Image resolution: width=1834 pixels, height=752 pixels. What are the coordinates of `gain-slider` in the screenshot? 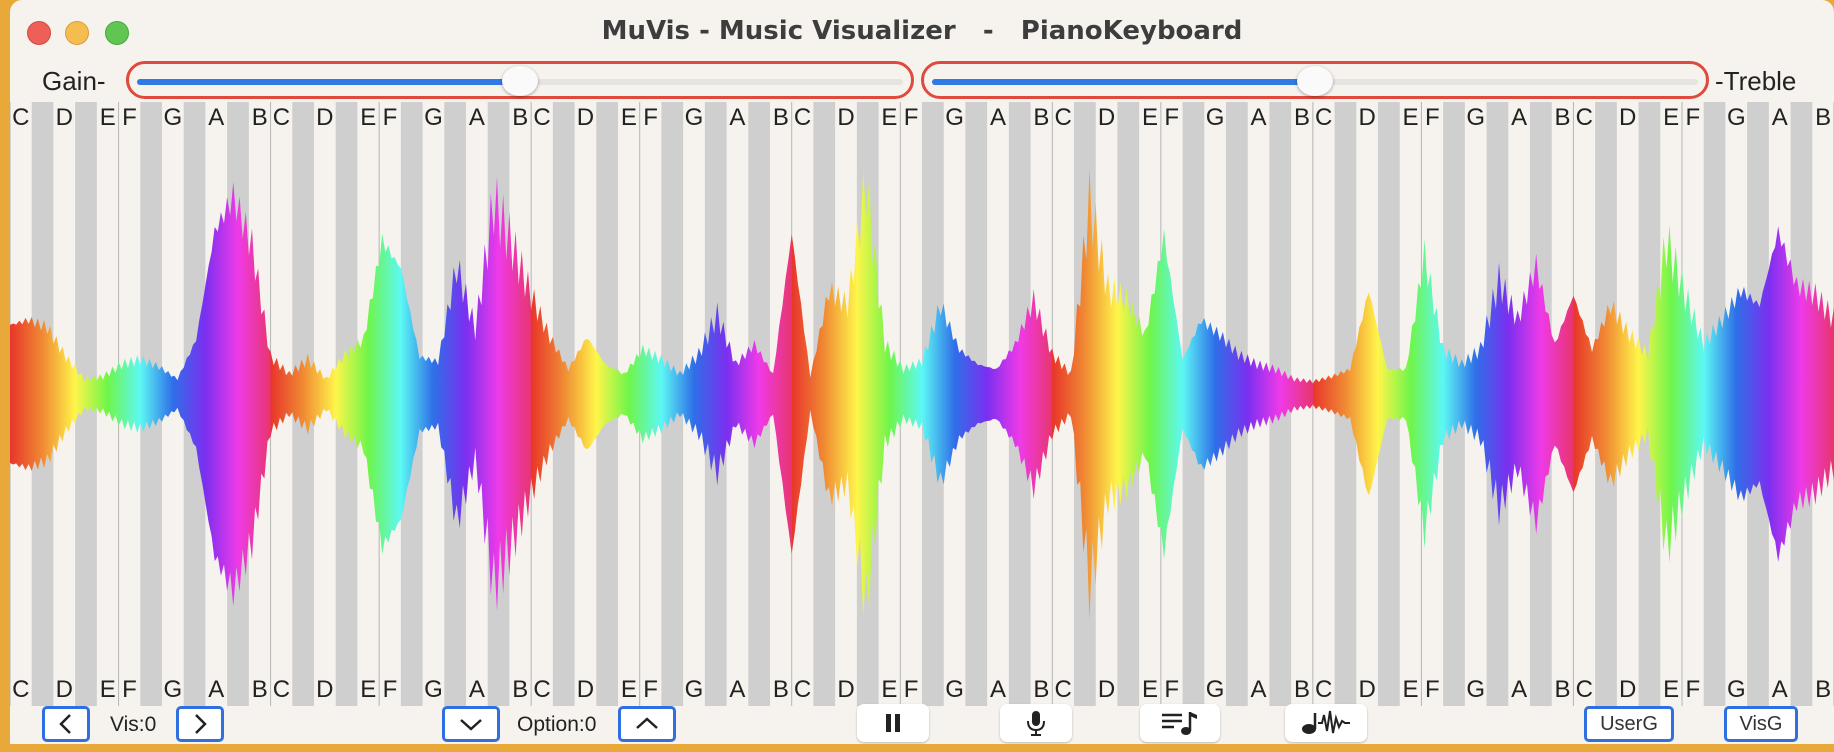 It's located at (520, 80).